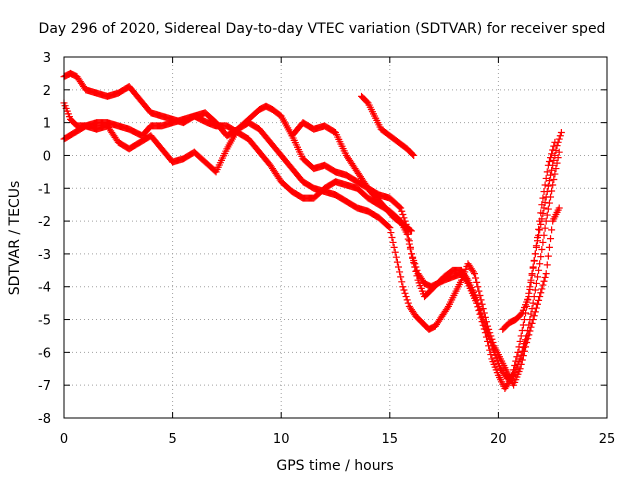 The image size is (640, 485). I want to click on x-axis-title: GPS time / hours, so click(334, 466).